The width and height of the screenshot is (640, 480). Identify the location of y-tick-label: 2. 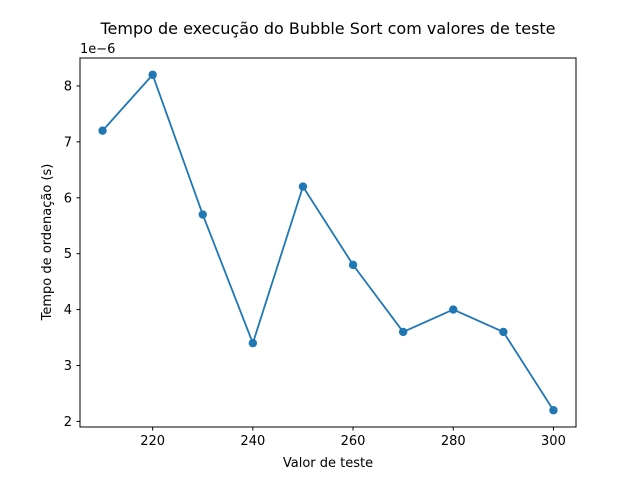
(68, 422).